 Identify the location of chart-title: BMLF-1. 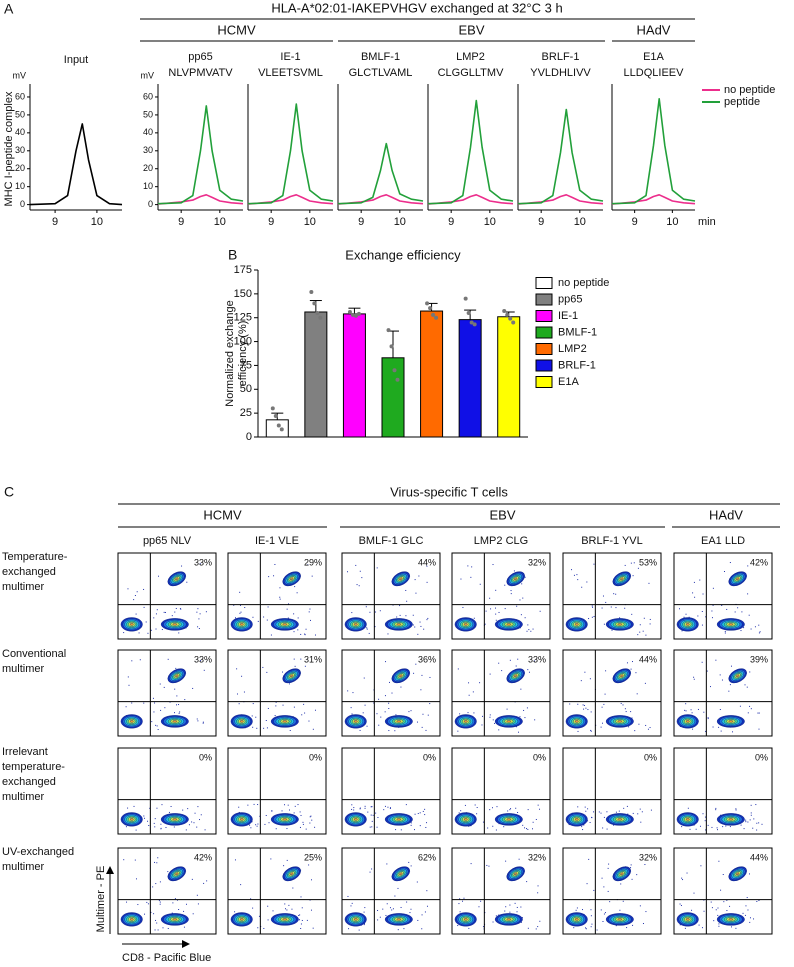
(380, 57).